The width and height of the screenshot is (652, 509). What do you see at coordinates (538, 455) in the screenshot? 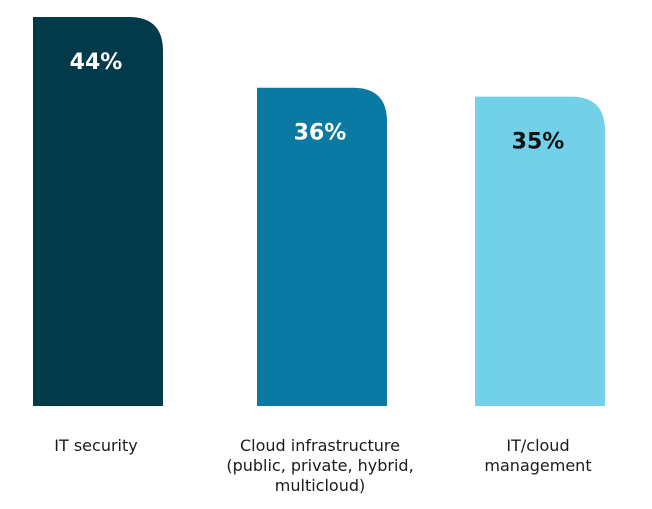
I see `category-label-it-cloud-management: IT/cloud management` at bounding box center [538, 455].